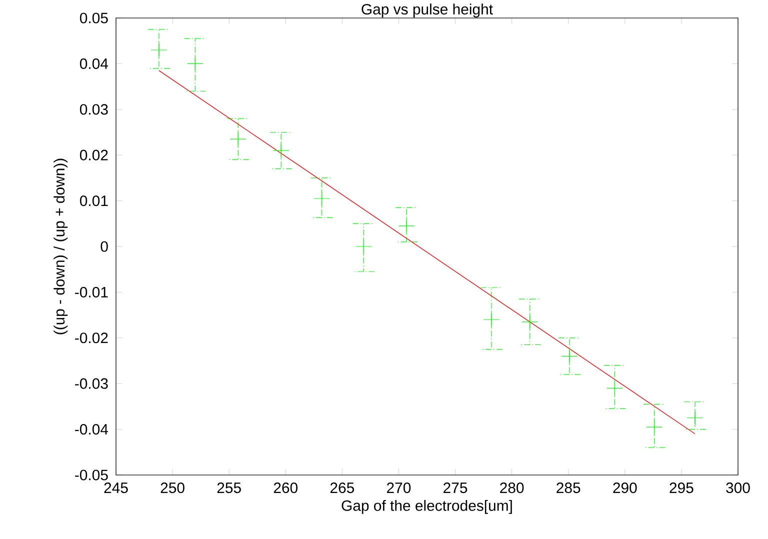 Image resolution: width=768 pixels, height=539 pixels. I want to click on x-tick-label: 285, so click(568, 488).